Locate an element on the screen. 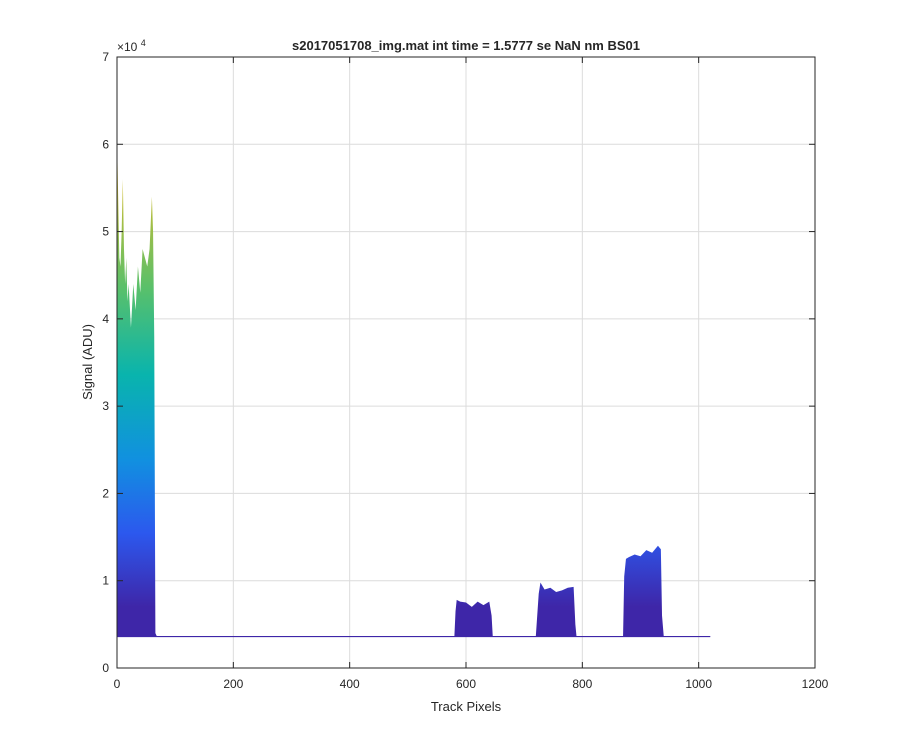  y-tick-label: 6 is located at coordinates (105, 144).